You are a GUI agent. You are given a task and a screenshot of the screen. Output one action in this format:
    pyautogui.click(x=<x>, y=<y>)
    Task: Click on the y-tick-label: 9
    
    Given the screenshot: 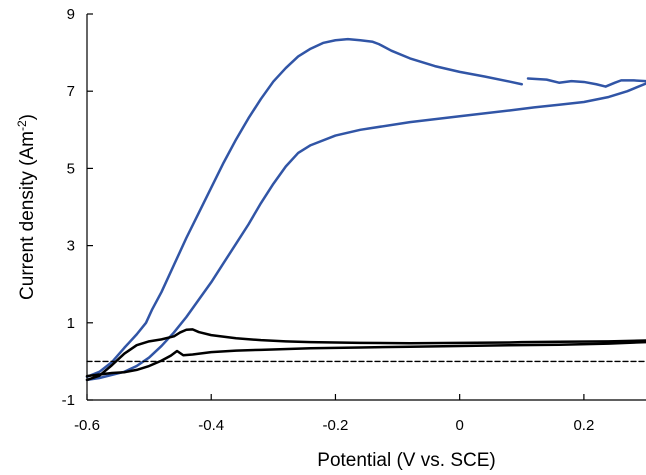 What is the action you would take?
    pyautogui.click(x=71, y=14)
    